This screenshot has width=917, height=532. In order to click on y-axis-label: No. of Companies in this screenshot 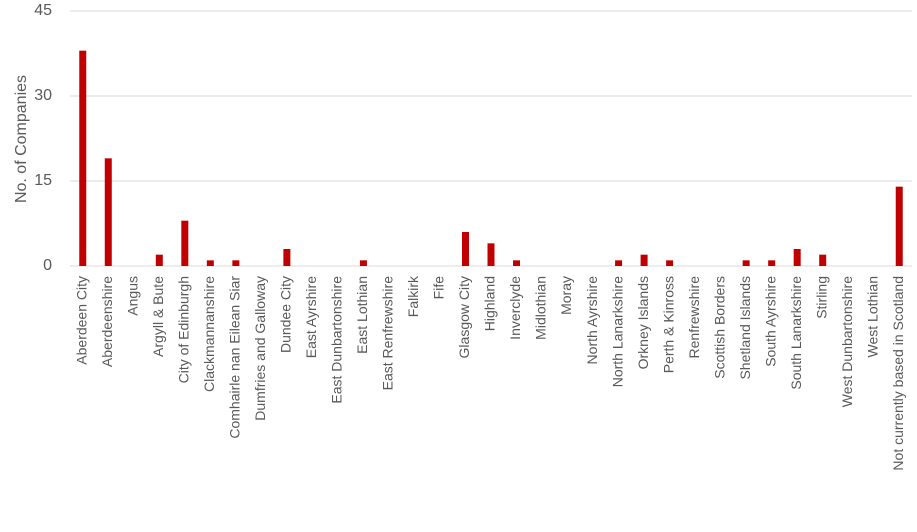, I will do `click(21, 139)`.